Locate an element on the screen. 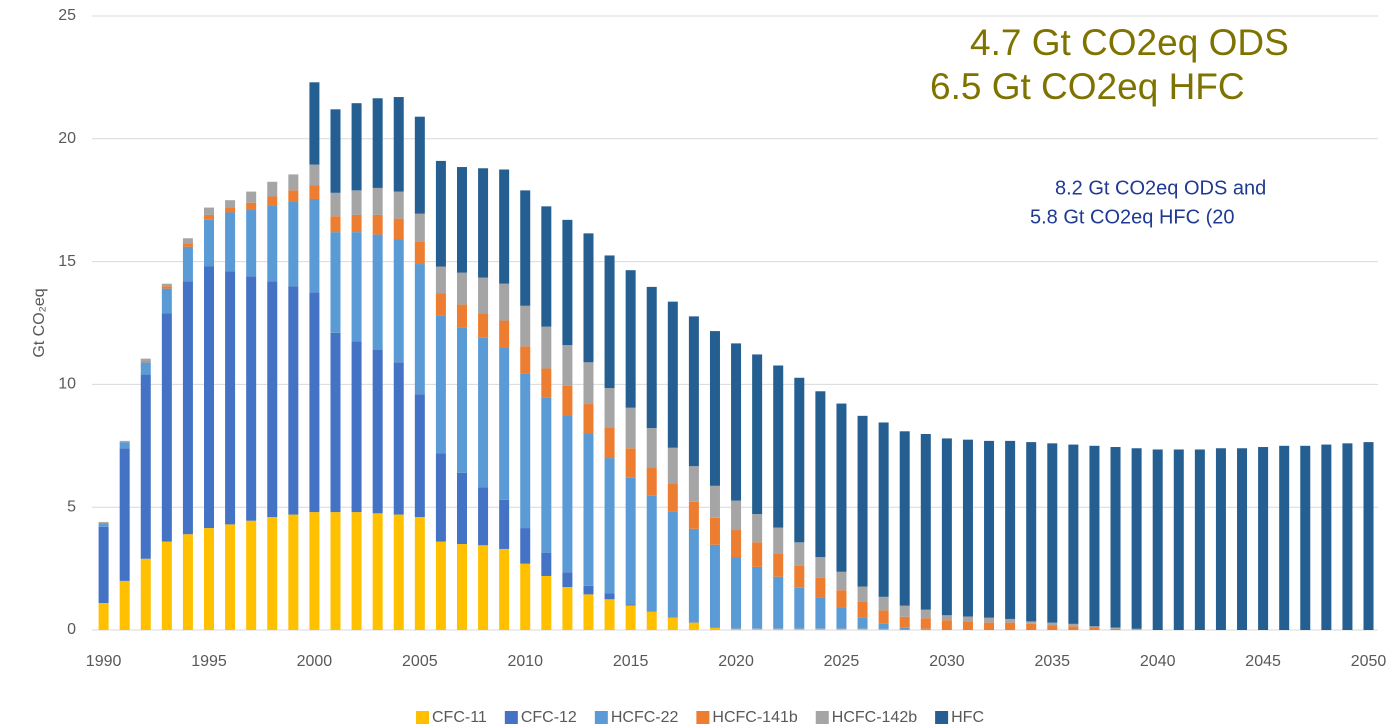  x-tick-label: 2040 is located at coordinates (1158, 661).